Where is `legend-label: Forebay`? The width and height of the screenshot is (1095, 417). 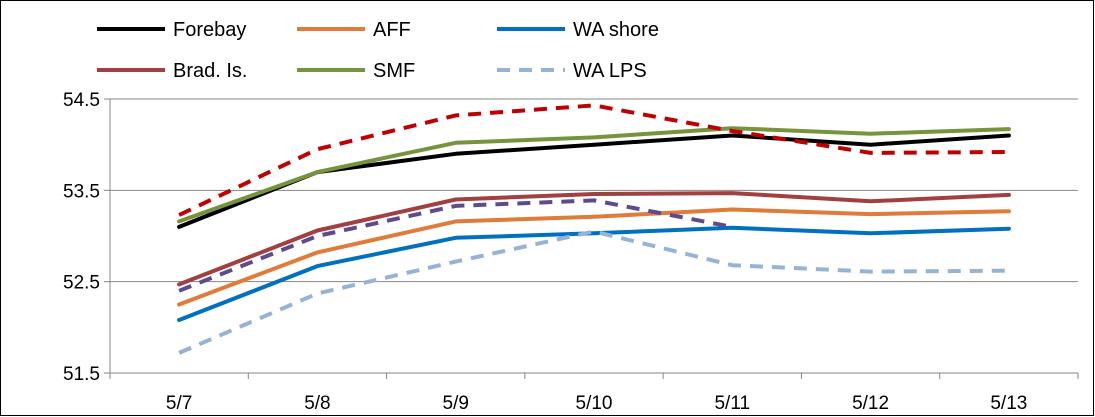 legend-label: Forebay is located at coordinates (209, 30).